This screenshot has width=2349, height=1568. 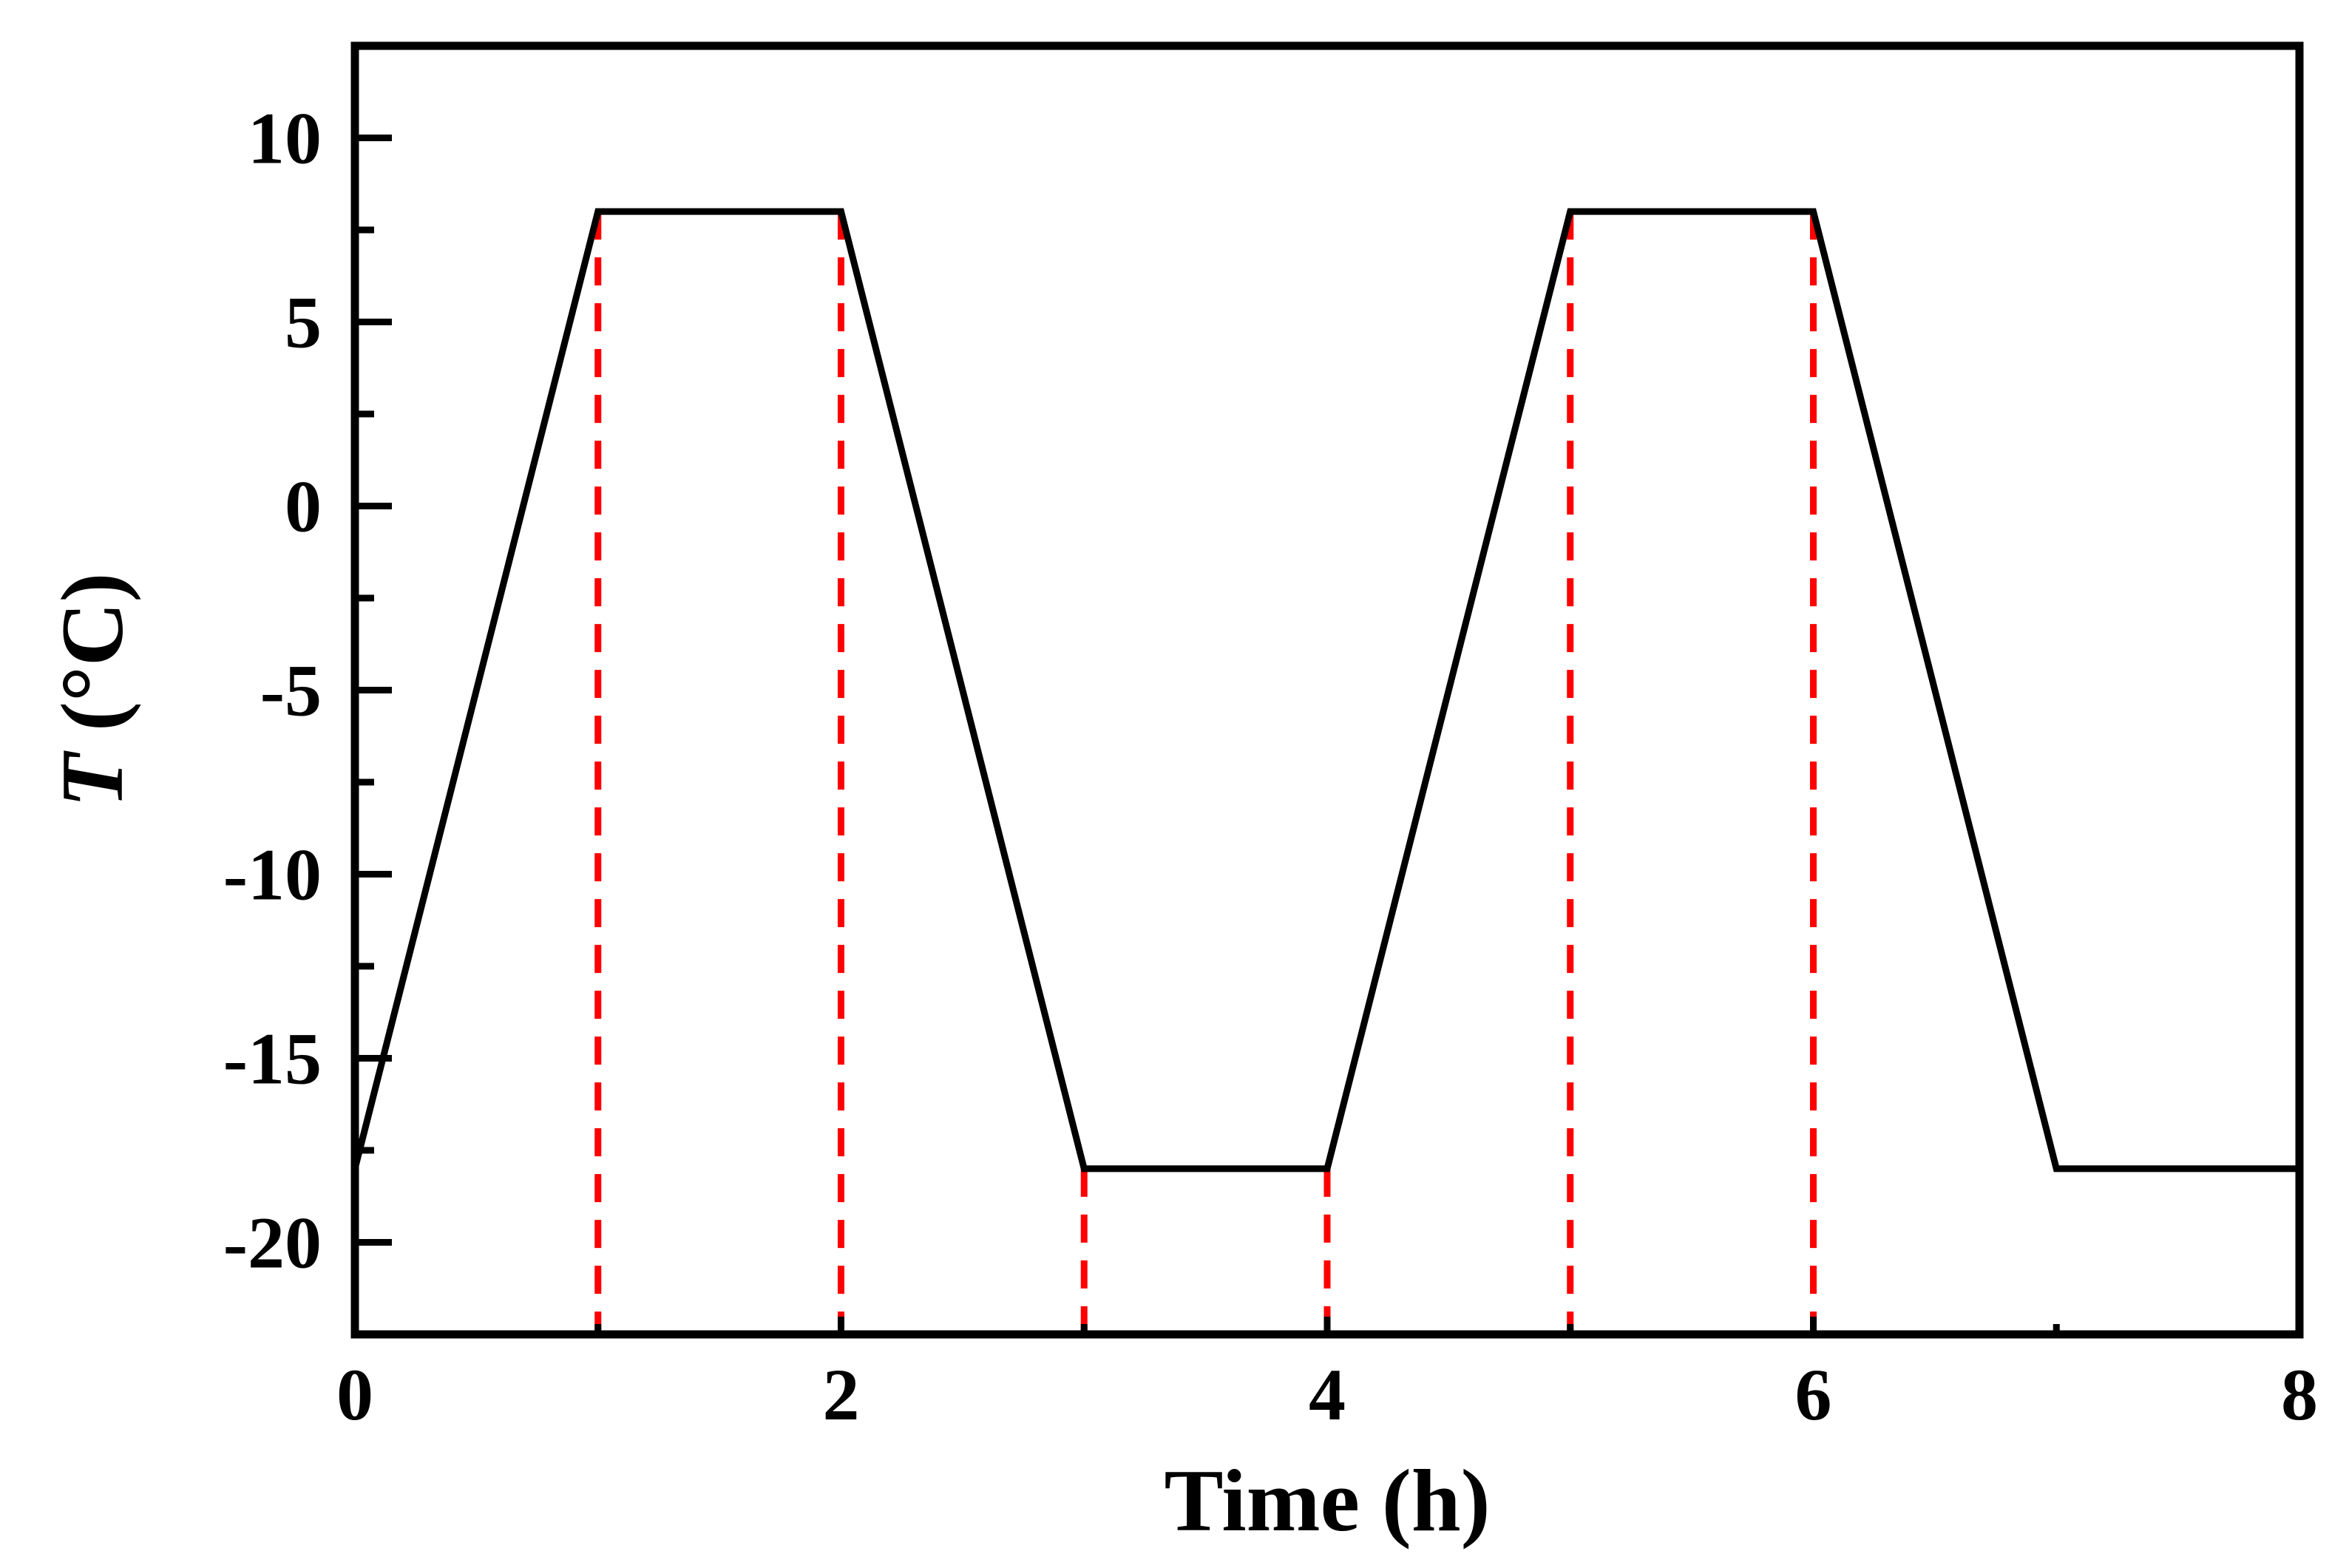 I want to click on y-tick-label: -20, so click(x=272, y=1243).